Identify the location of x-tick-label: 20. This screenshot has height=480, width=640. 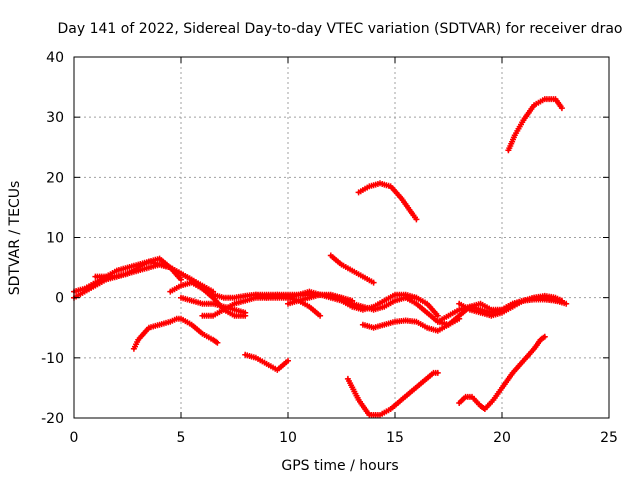
(502, 438).